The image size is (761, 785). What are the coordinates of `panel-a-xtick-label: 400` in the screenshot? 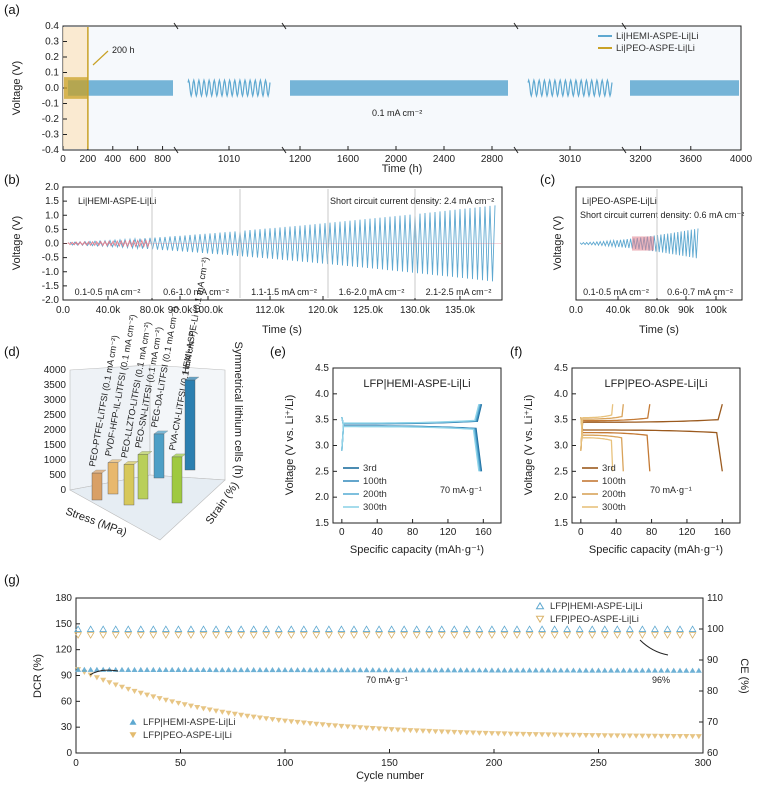 It's located at (112, 159).